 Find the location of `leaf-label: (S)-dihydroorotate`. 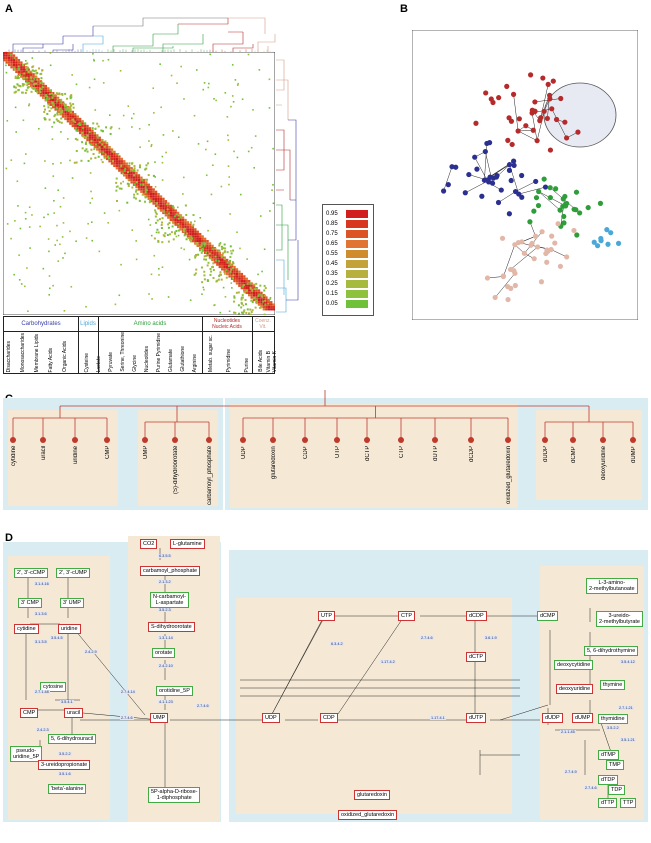

leaf-label: (S)-dihydroorotate is located at coordinates (176, 470).